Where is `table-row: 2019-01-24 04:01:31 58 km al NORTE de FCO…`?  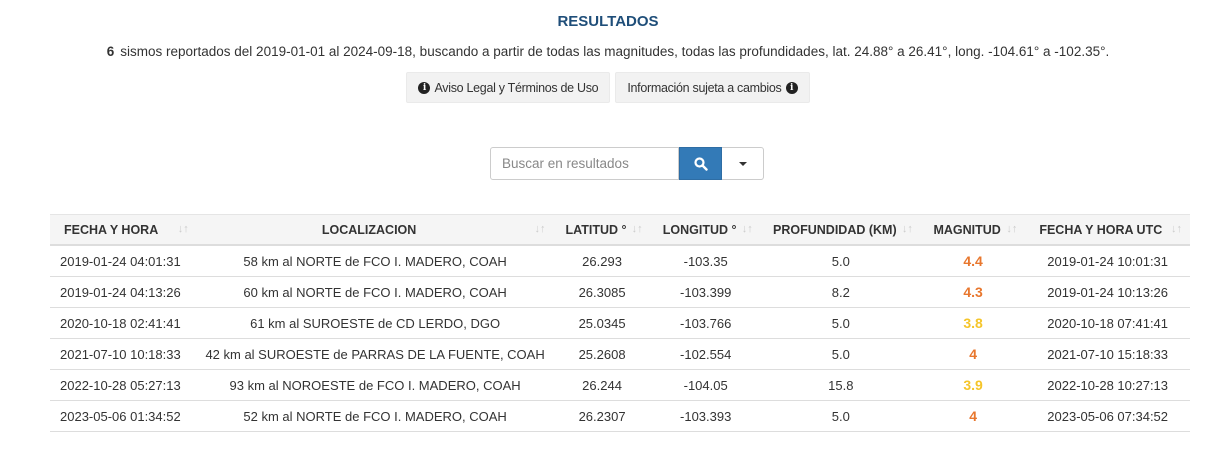 table-row: 2019-01-24 04:01:31 58 km al NORTE de FCO… is located at coordinates (620, 261).